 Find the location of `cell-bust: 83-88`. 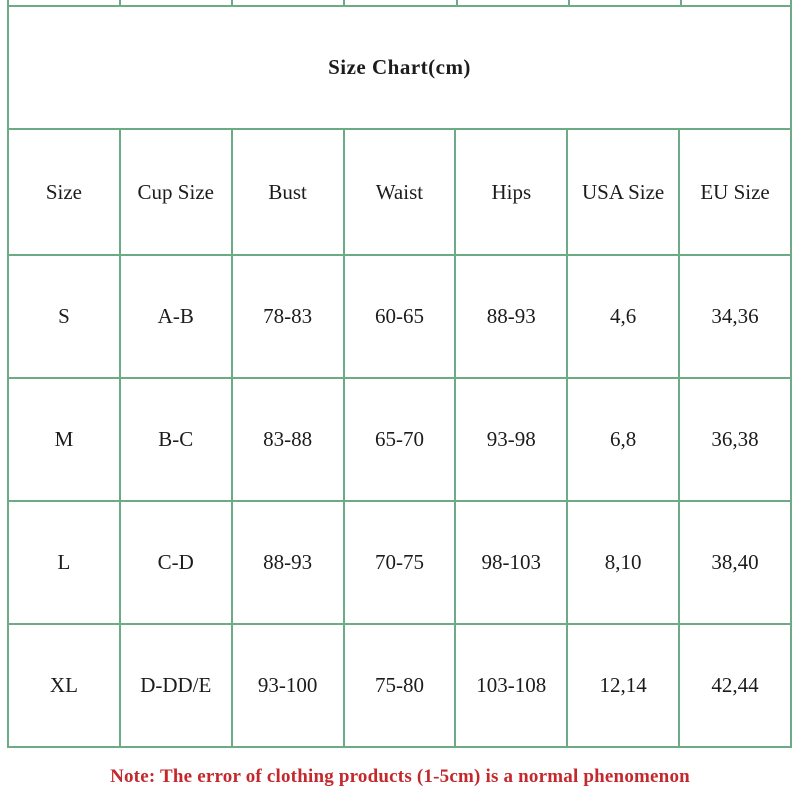

cell-bust: 83-88 is located at coordinates (287, 439).